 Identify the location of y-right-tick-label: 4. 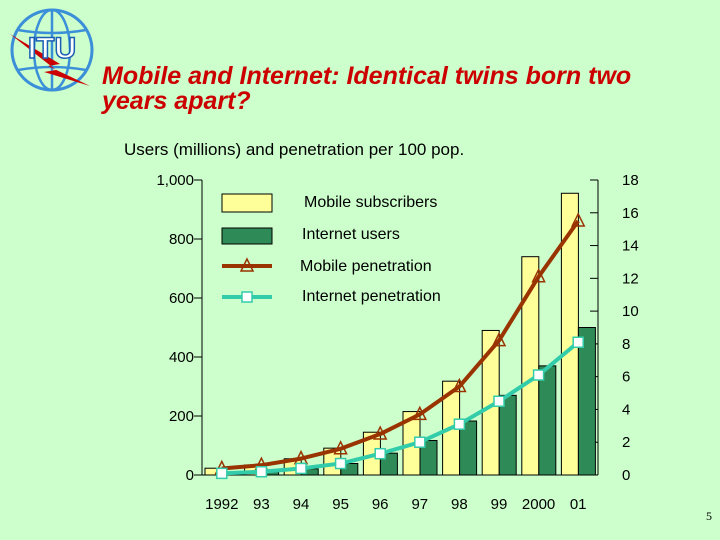
(626, 409).